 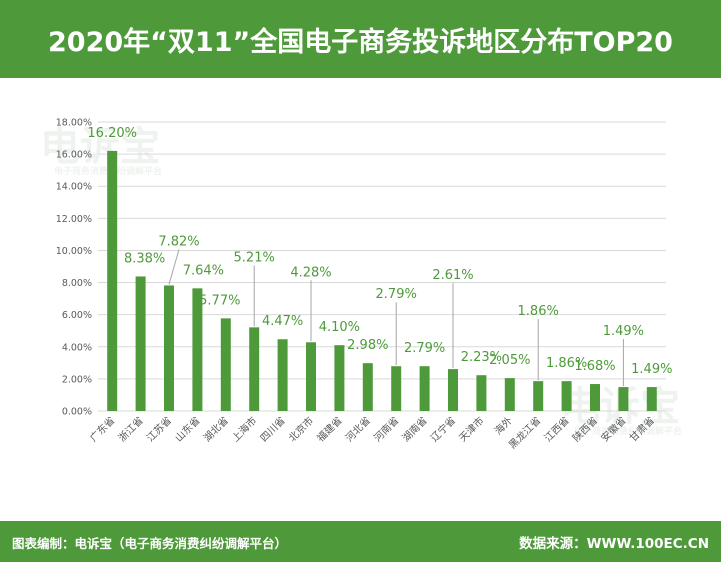 What do you see at coordinates (481, 357) in the screenshot?
I see `data-label: 2.23%` at bounding box center [481, 357].